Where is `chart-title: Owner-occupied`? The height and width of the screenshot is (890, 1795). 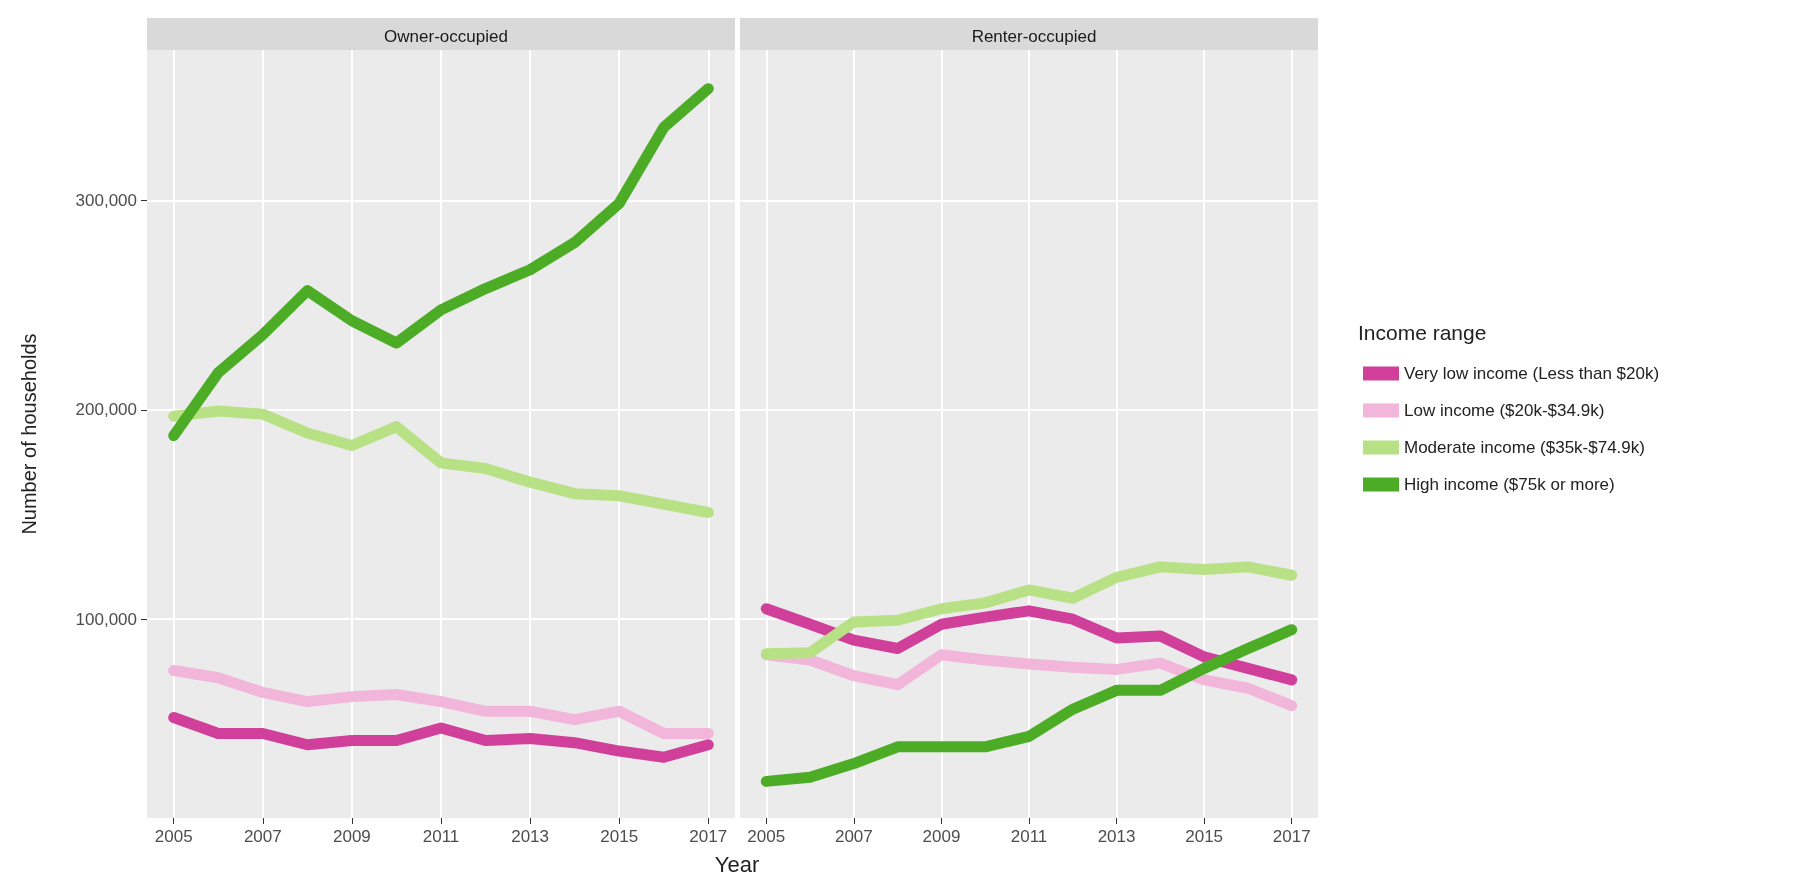 chart-title: Owner-occupied is located at coordinates (446, 36).